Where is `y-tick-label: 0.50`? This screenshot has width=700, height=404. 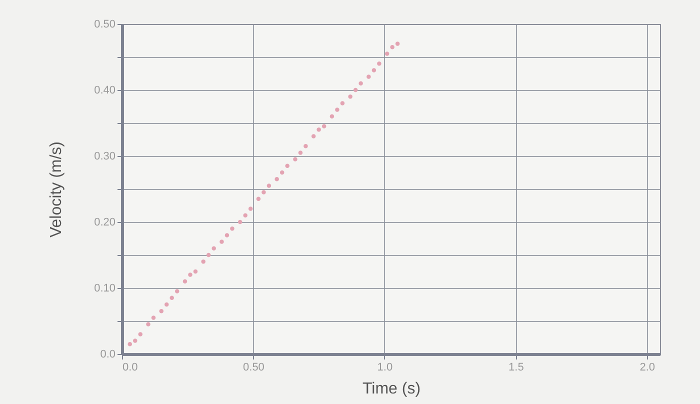 y-tick-label: 0.50 is located at coordinates (105, 24).